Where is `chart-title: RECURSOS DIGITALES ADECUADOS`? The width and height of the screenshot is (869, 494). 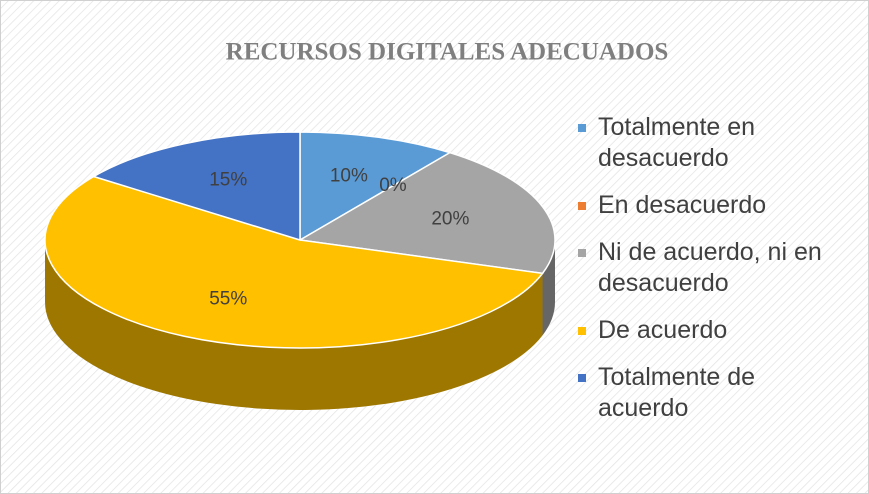
chart-title: RECURSOS DIGITALES ADECUADOS is located at coordinates (447, 52).